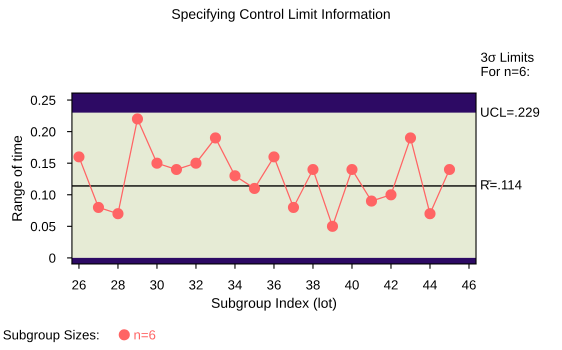 The height and width of the screenshot is (350, 562). I want to click on y-tick-label: 0.15, so click(43, 163).